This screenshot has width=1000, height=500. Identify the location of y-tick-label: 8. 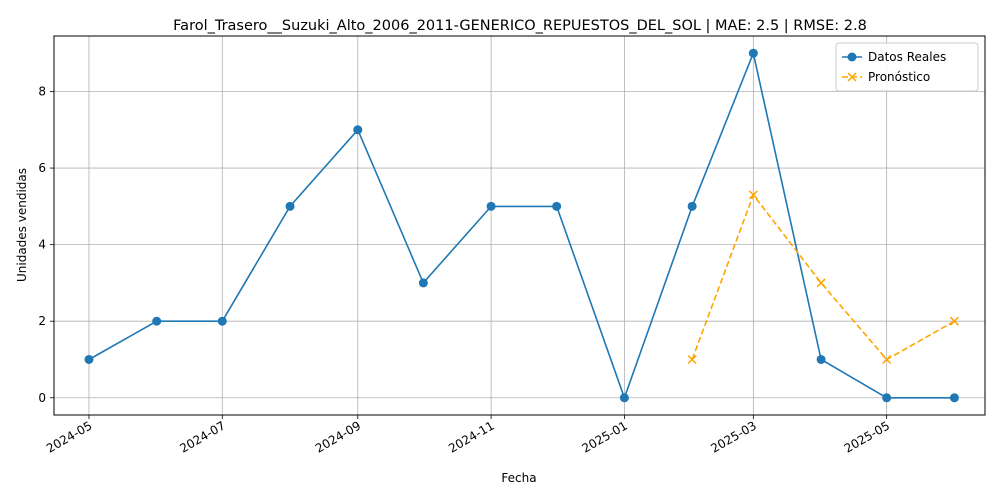
(42, 92).